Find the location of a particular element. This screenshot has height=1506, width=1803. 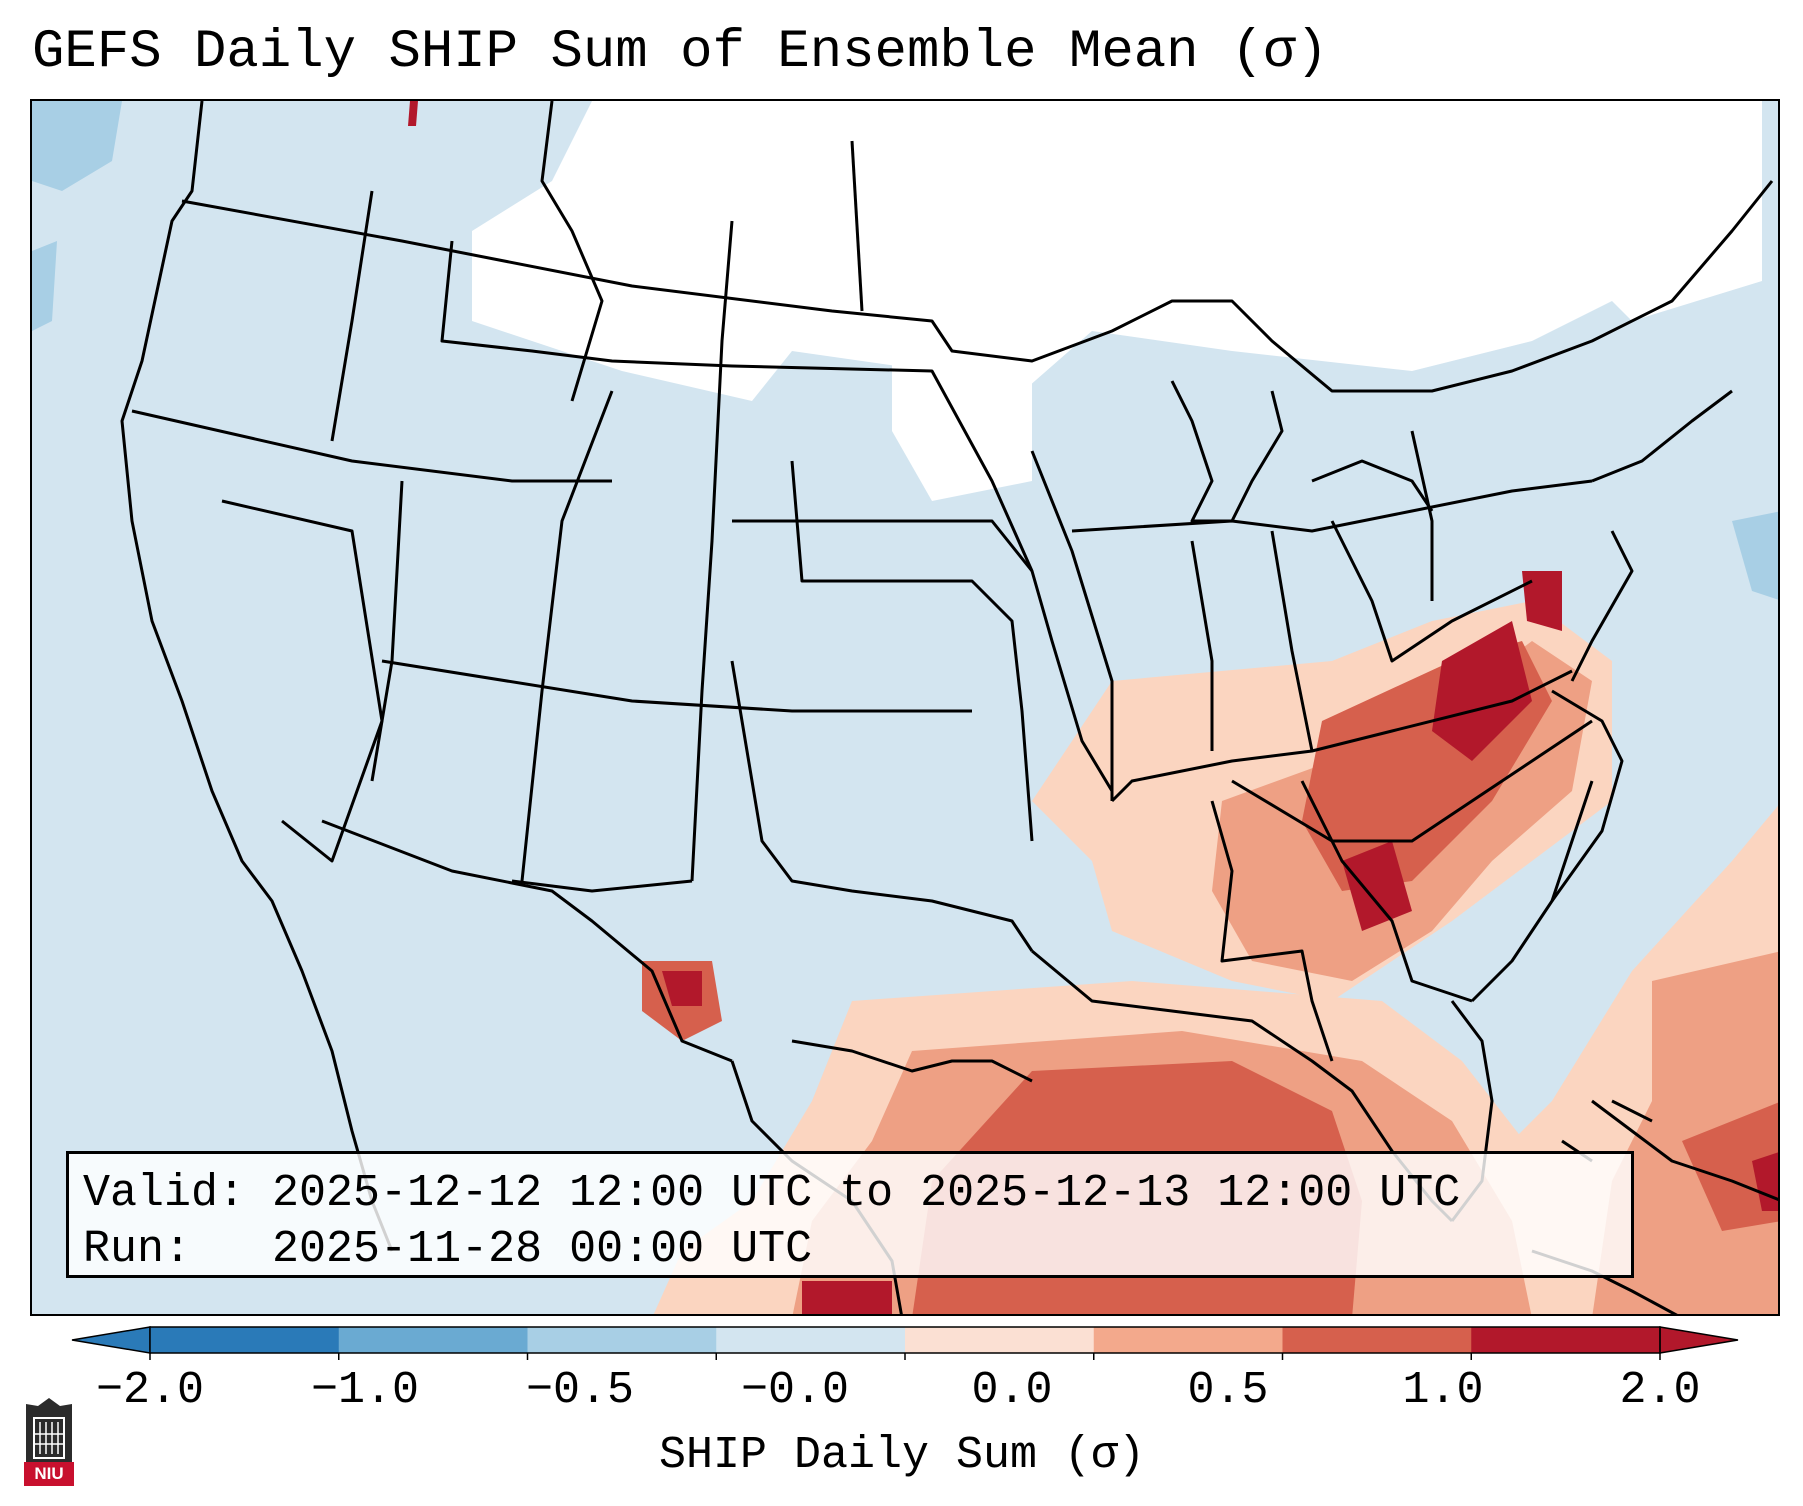

colorbar-extend-high is located at coordinates (1699, 1340).